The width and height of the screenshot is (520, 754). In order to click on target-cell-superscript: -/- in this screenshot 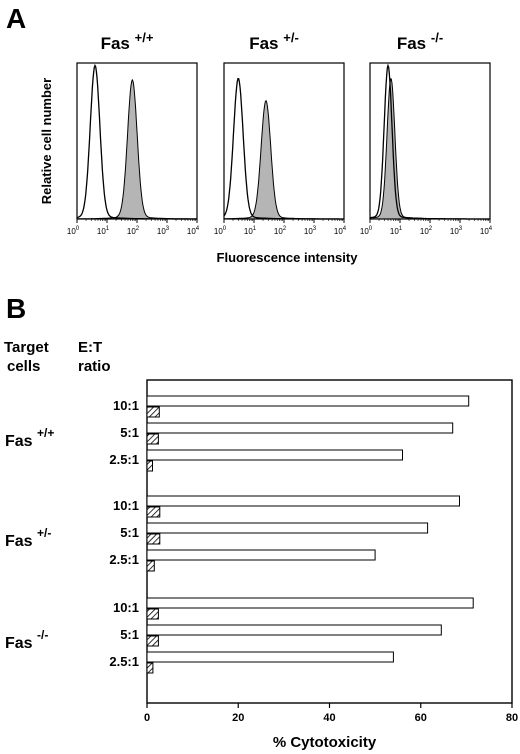, I will do `click(42, 635)`.